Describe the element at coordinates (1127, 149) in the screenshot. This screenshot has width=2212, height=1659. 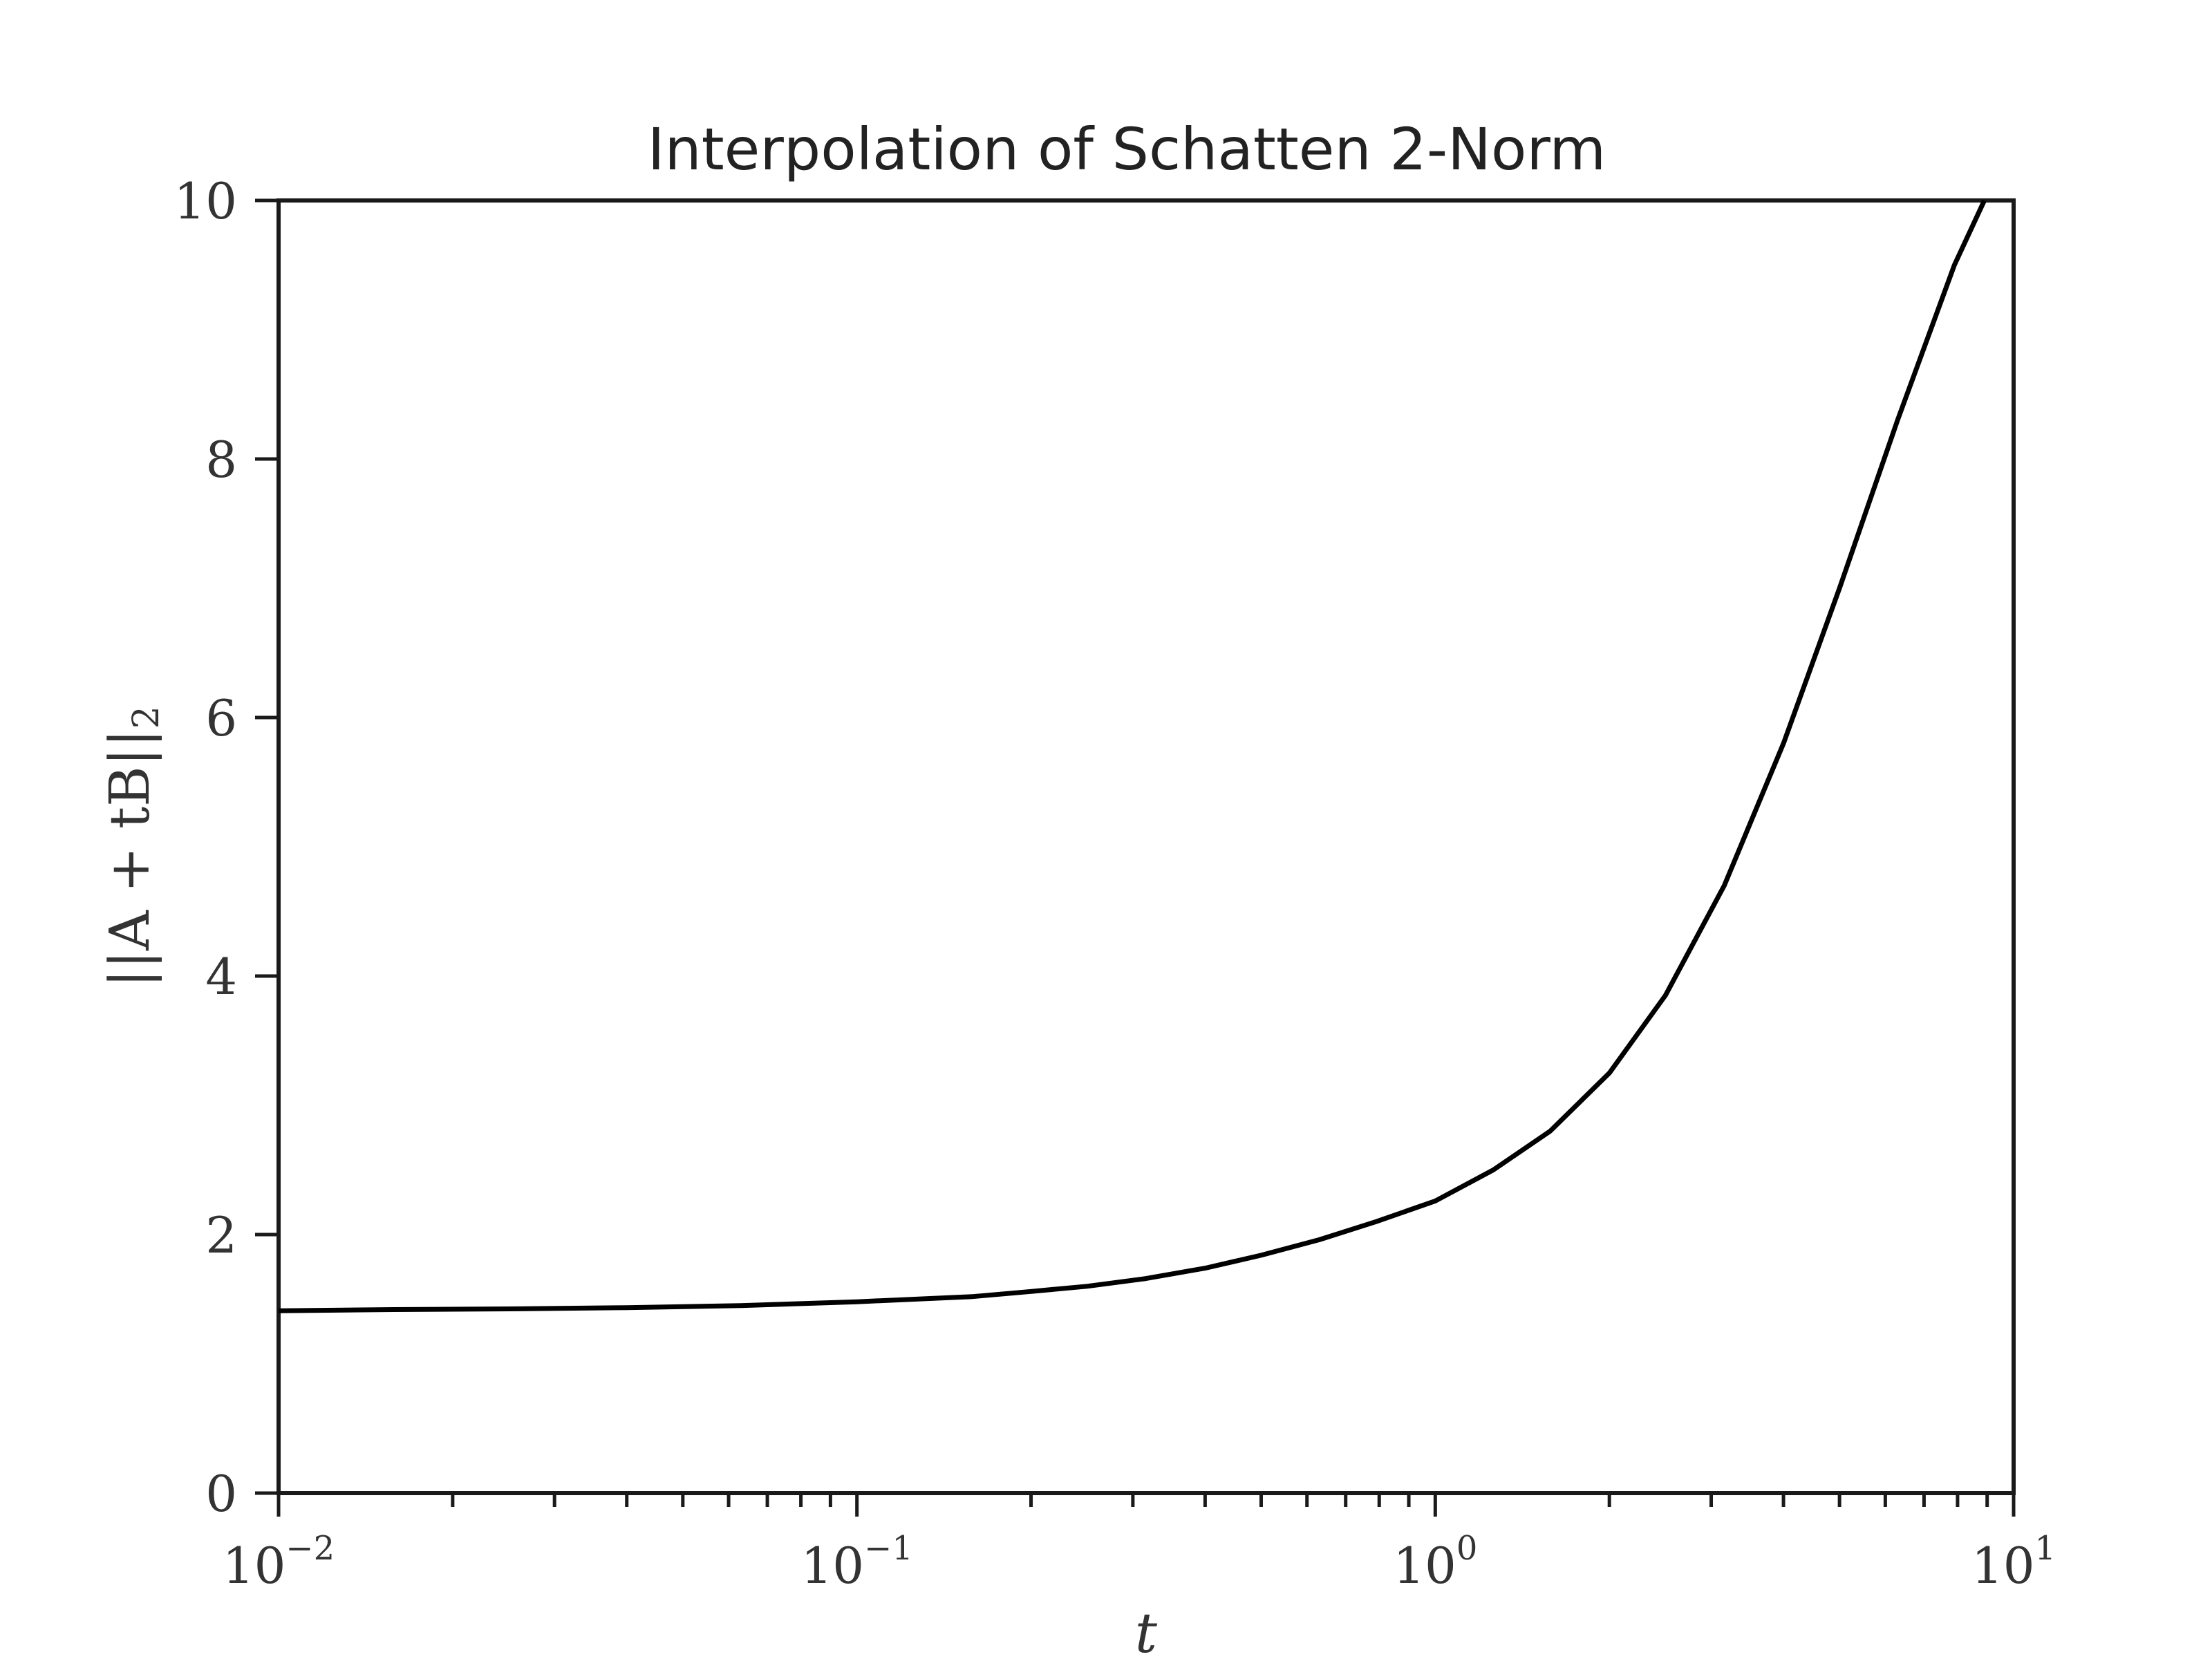
I see `chart-title: Interpolation of Schatten 2-Norm` at that location.